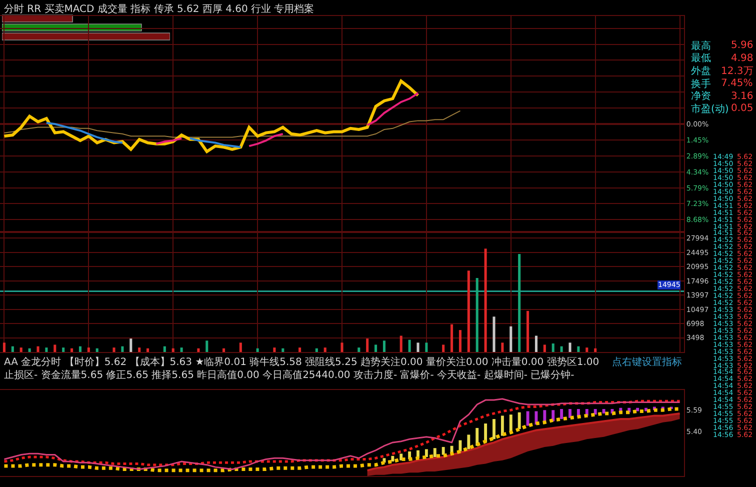  What do you see at coordinates (647, 362) in the screenshot?
I see `text: 点右键设置指标` at bounding box center [647, 362].